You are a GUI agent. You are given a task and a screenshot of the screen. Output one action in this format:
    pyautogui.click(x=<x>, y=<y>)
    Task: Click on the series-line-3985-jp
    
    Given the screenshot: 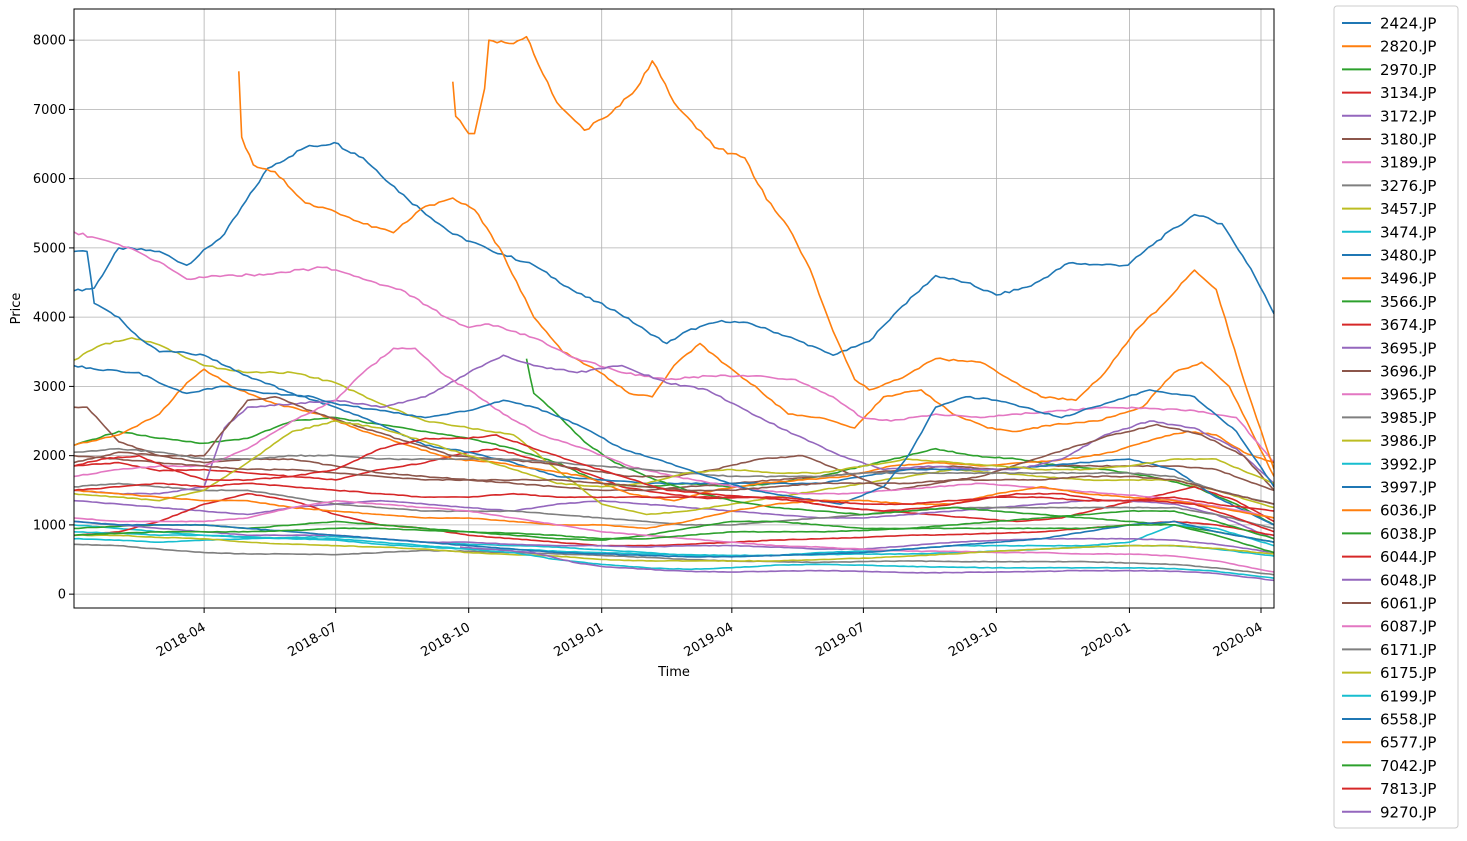 What is the action you would take?
    pyautogui.click(x=674, y=476)
    